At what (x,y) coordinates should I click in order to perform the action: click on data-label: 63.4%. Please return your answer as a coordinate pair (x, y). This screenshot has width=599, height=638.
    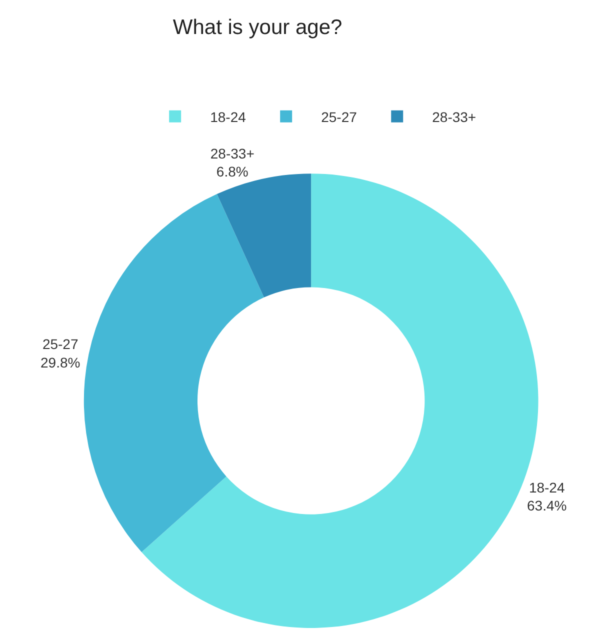
    Looking at the image, I should click on (546, 506).